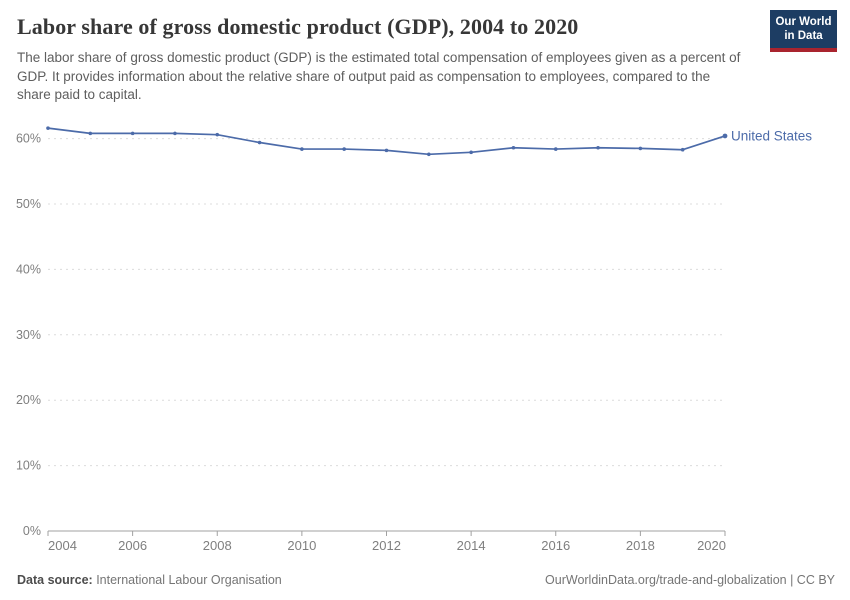 Image resolution: width=850 pixels, height=600 pixels. I want to click on x-tick-label-2012: 2012, so click(386, 545).